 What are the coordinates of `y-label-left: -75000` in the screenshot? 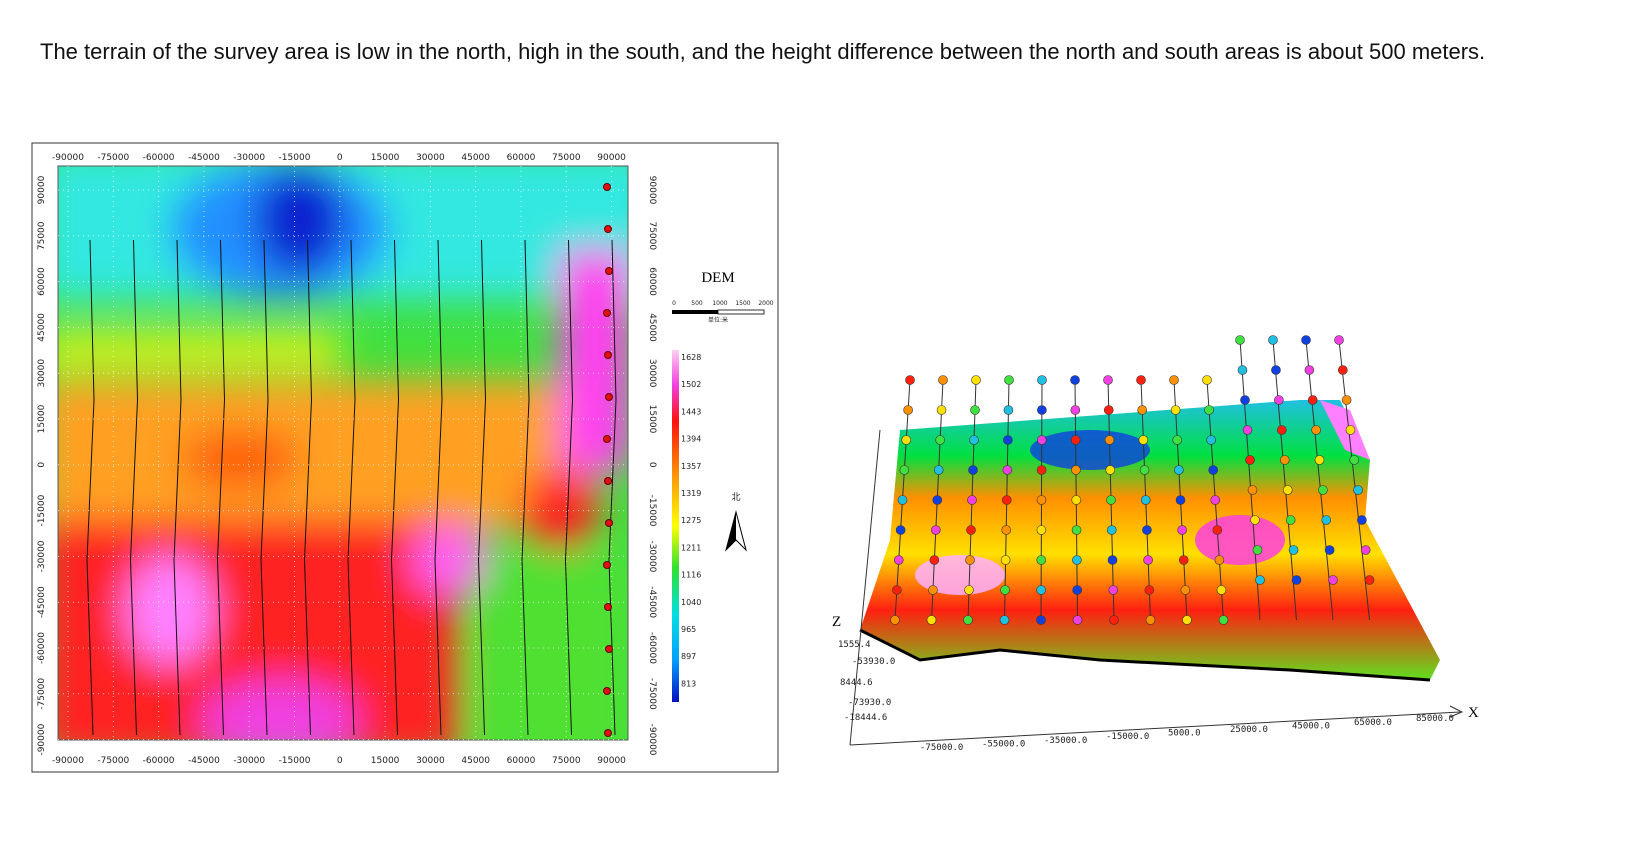 It's located at (42, 694).